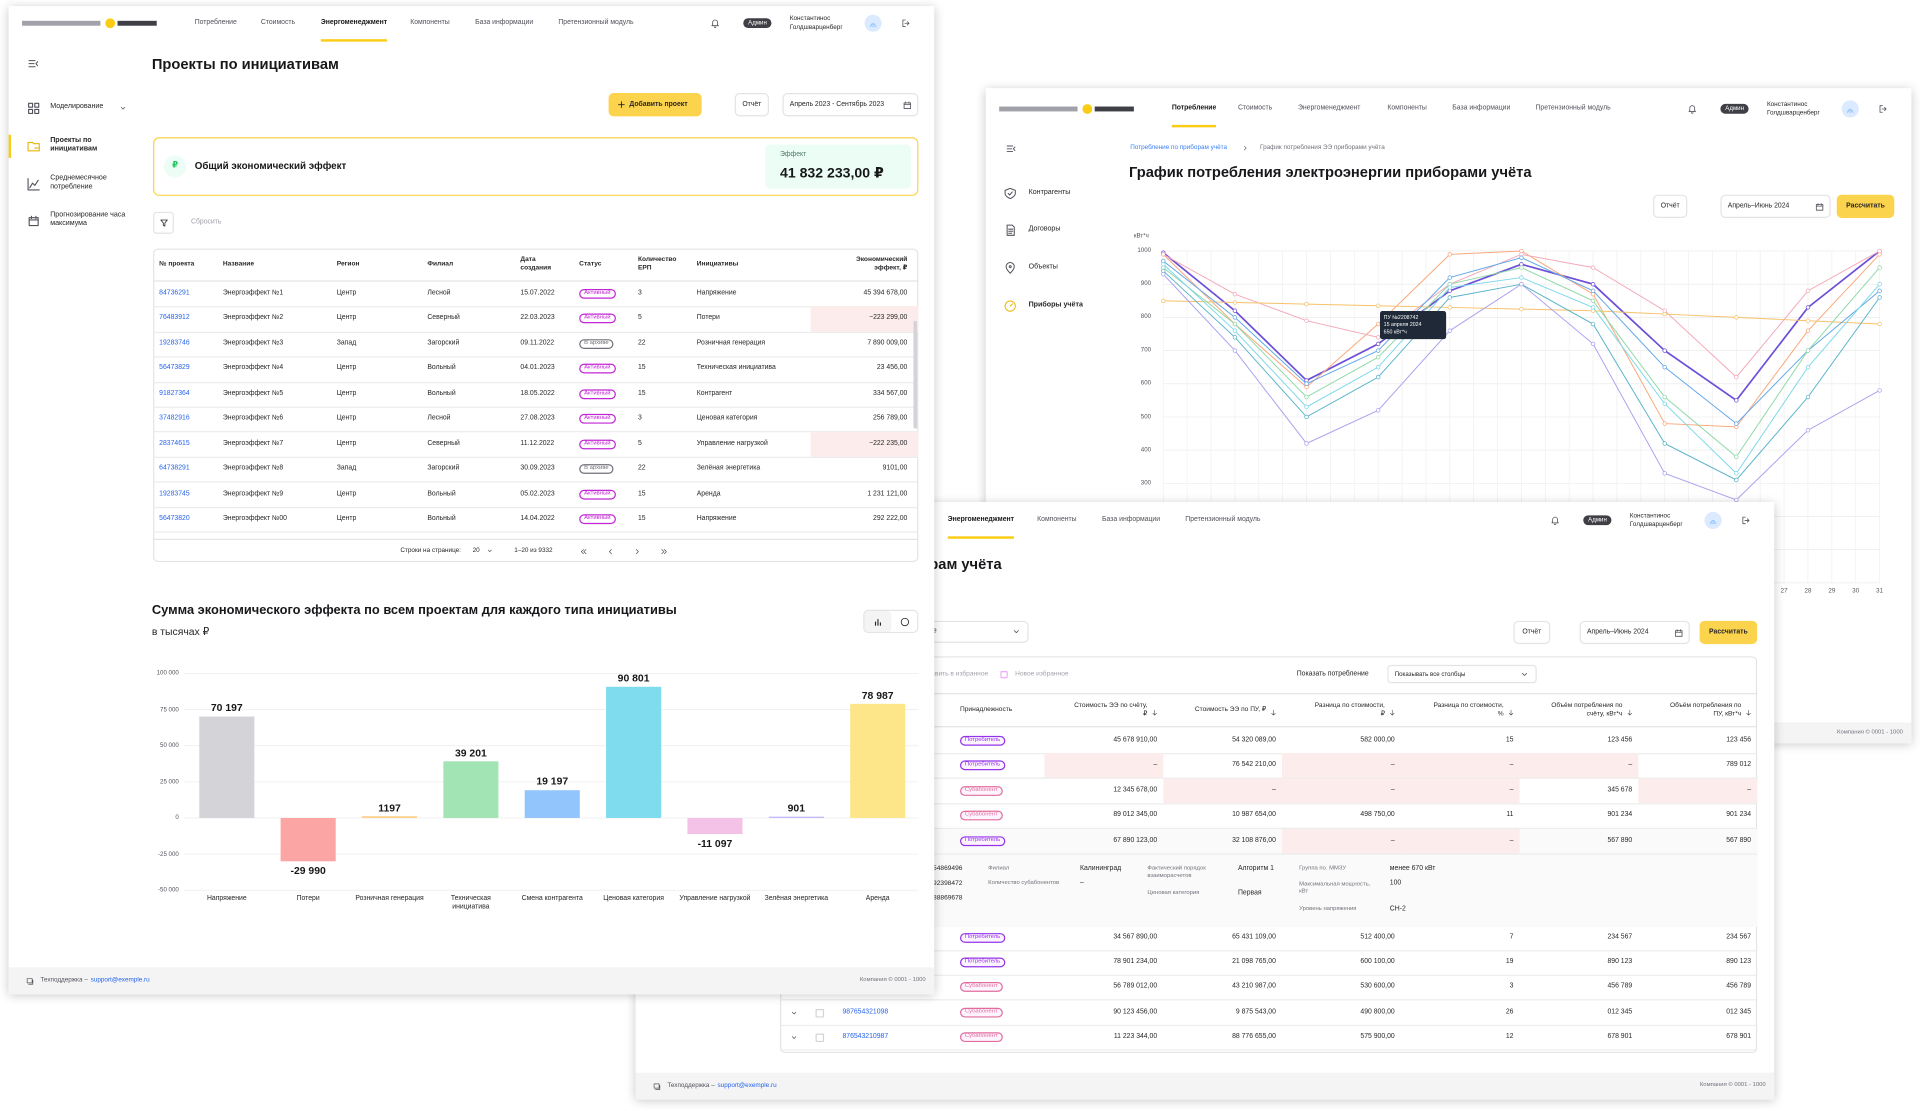 The image size is (1920, 1111). Describe the element at coordinates (253, 368) in the screenshot. I see `table-cell: Энергоэффект №4` at that location.